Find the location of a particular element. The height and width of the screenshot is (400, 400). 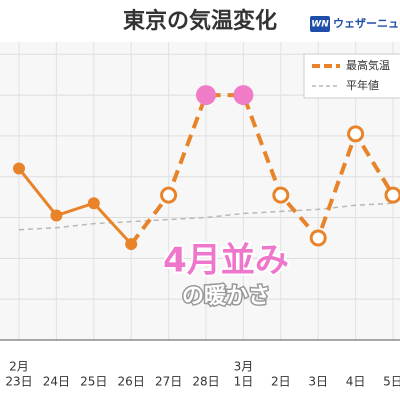

x-tick-label: 24日 is located at coordinates (56, 382).